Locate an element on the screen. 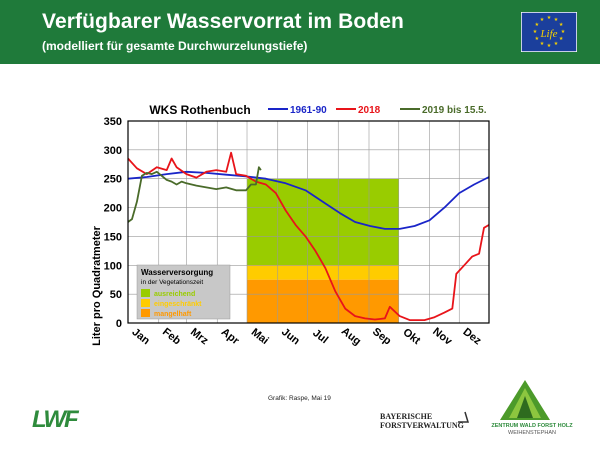  bf-line1: BAYERISCHE is located at coordinates (406, 416).